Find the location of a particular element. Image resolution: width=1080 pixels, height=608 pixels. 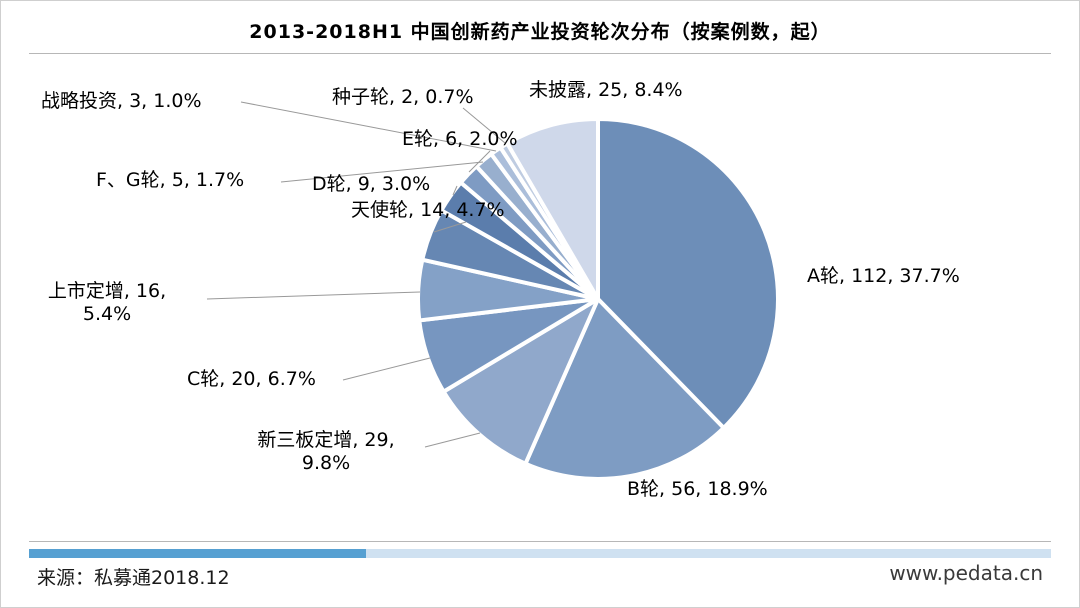

leader-line-c-round is located at coordinates (386, 369).